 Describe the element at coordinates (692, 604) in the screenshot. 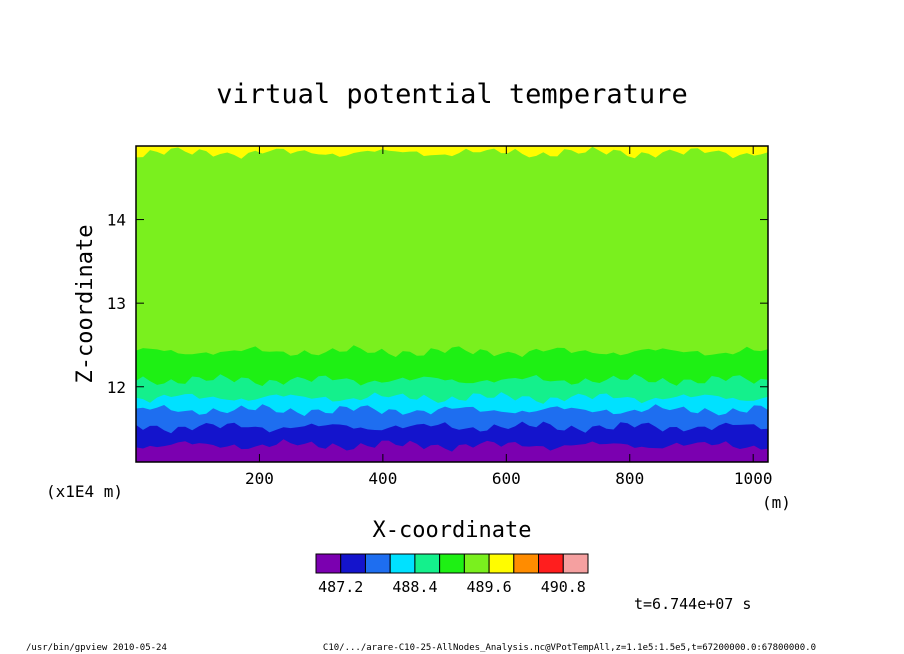

I see `time-label: t=6.744e+07 s` at that location.